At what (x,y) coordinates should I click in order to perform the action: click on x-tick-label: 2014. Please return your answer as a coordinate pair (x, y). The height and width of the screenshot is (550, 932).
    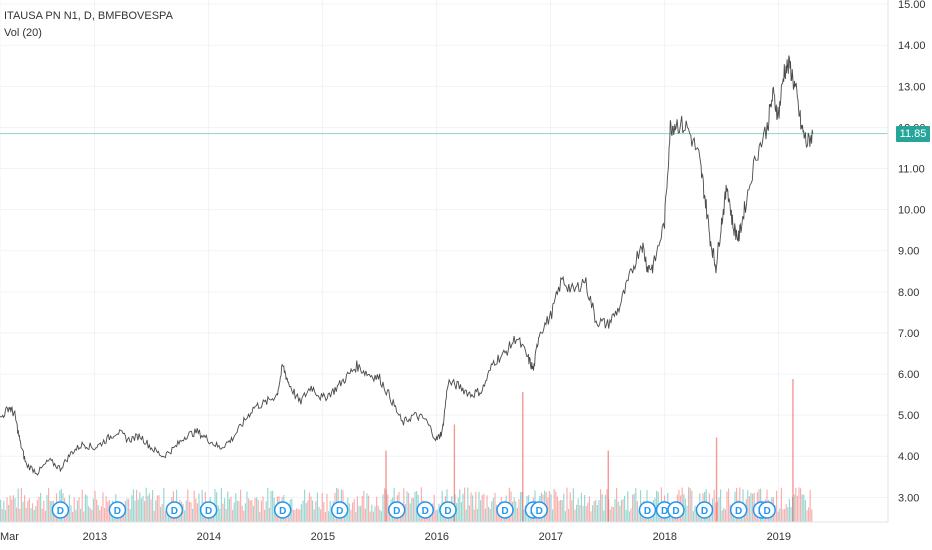
    Looking at the image, I should click on (209, 537).